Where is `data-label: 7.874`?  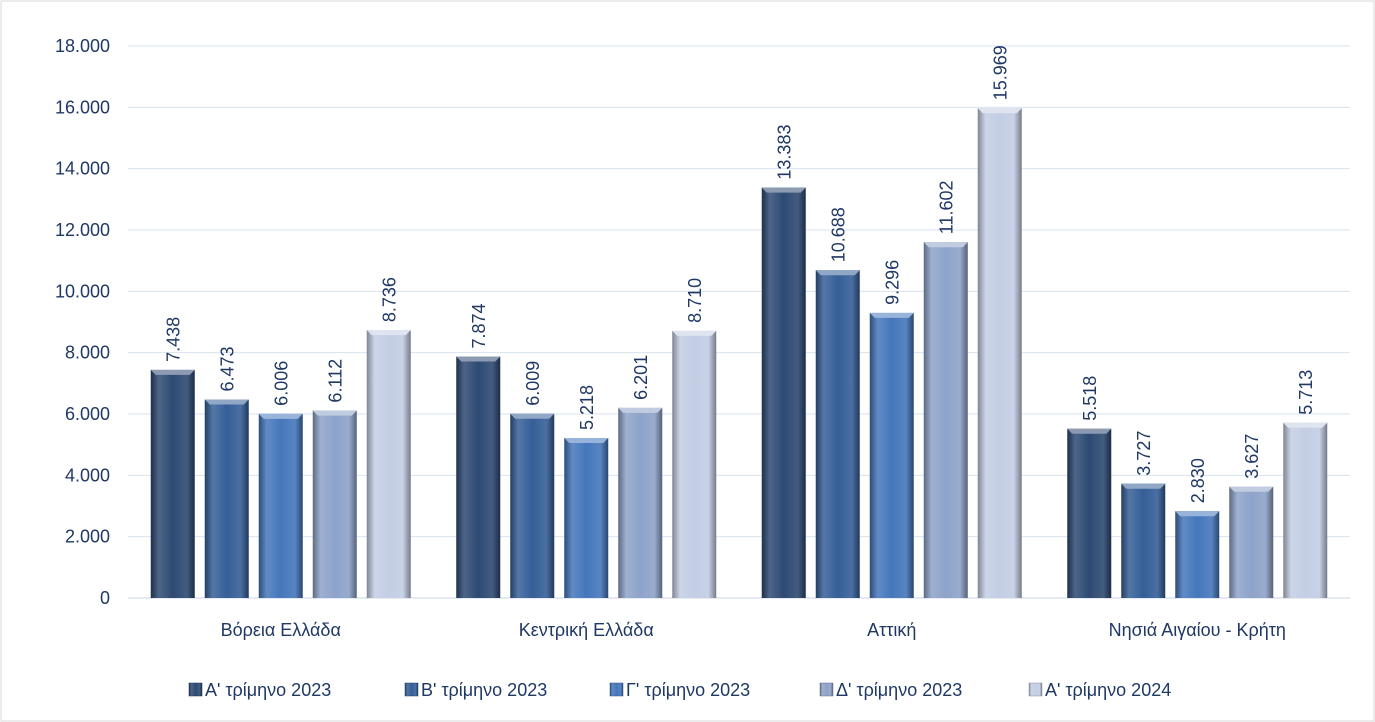 data-label: 7.874 is located at coordinates (479, 325).